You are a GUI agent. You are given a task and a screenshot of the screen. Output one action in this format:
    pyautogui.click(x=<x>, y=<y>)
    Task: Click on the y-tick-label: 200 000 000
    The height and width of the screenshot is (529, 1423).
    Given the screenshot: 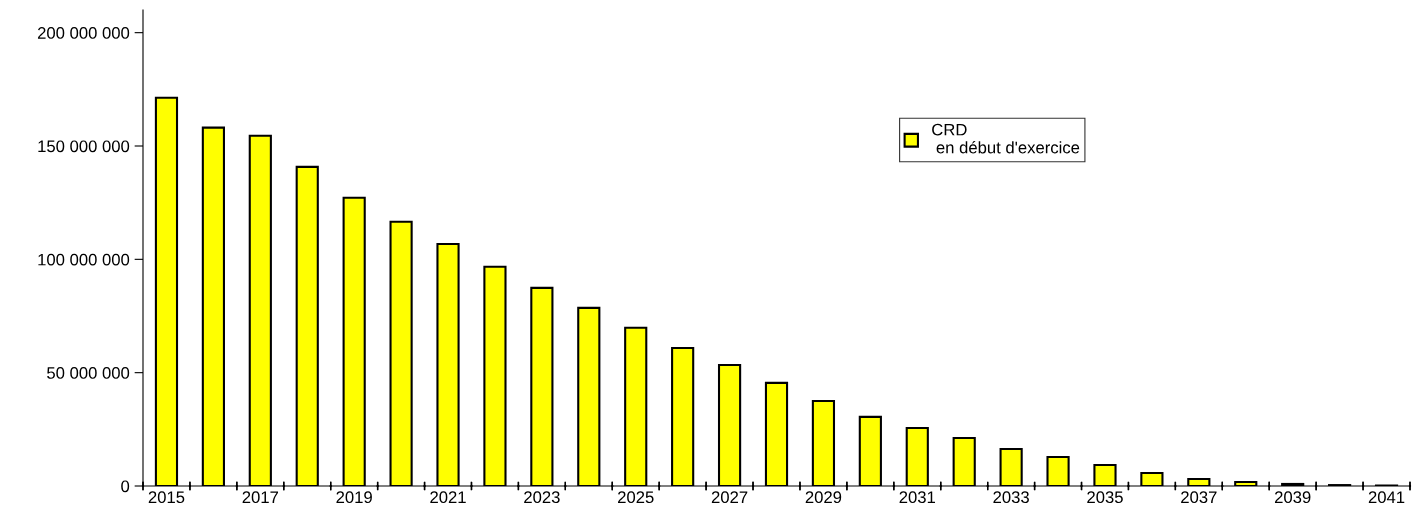 What is the action you would take?
    pyautogui.click(x=83, y=33)
    